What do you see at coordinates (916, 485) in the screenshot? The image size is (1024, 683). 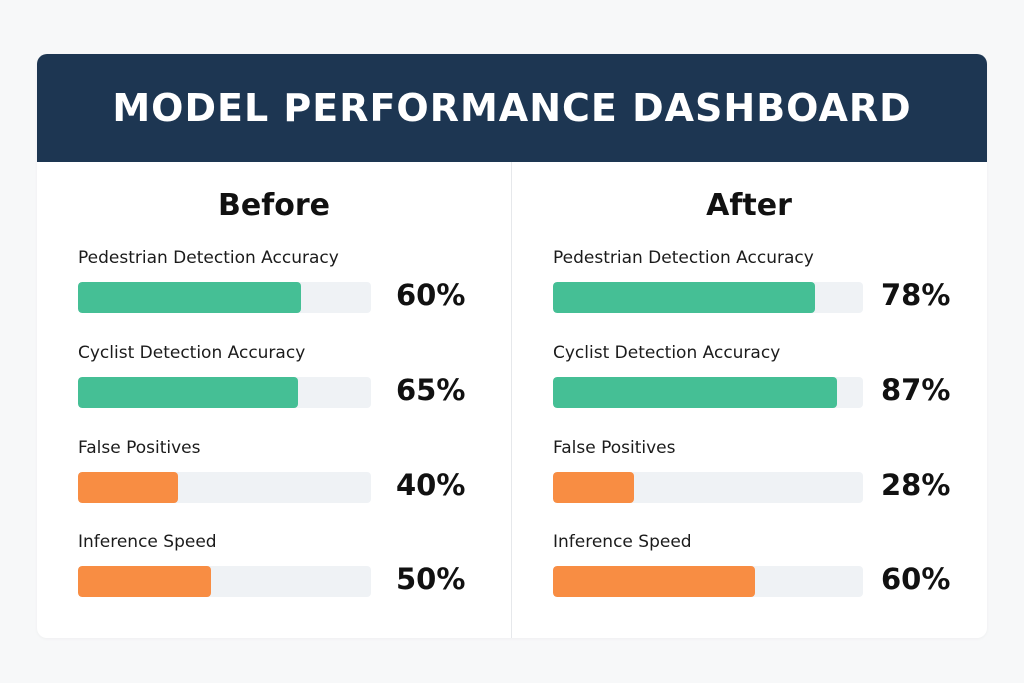 I see `metric-value: 28%` at bounding box center [916, 485].